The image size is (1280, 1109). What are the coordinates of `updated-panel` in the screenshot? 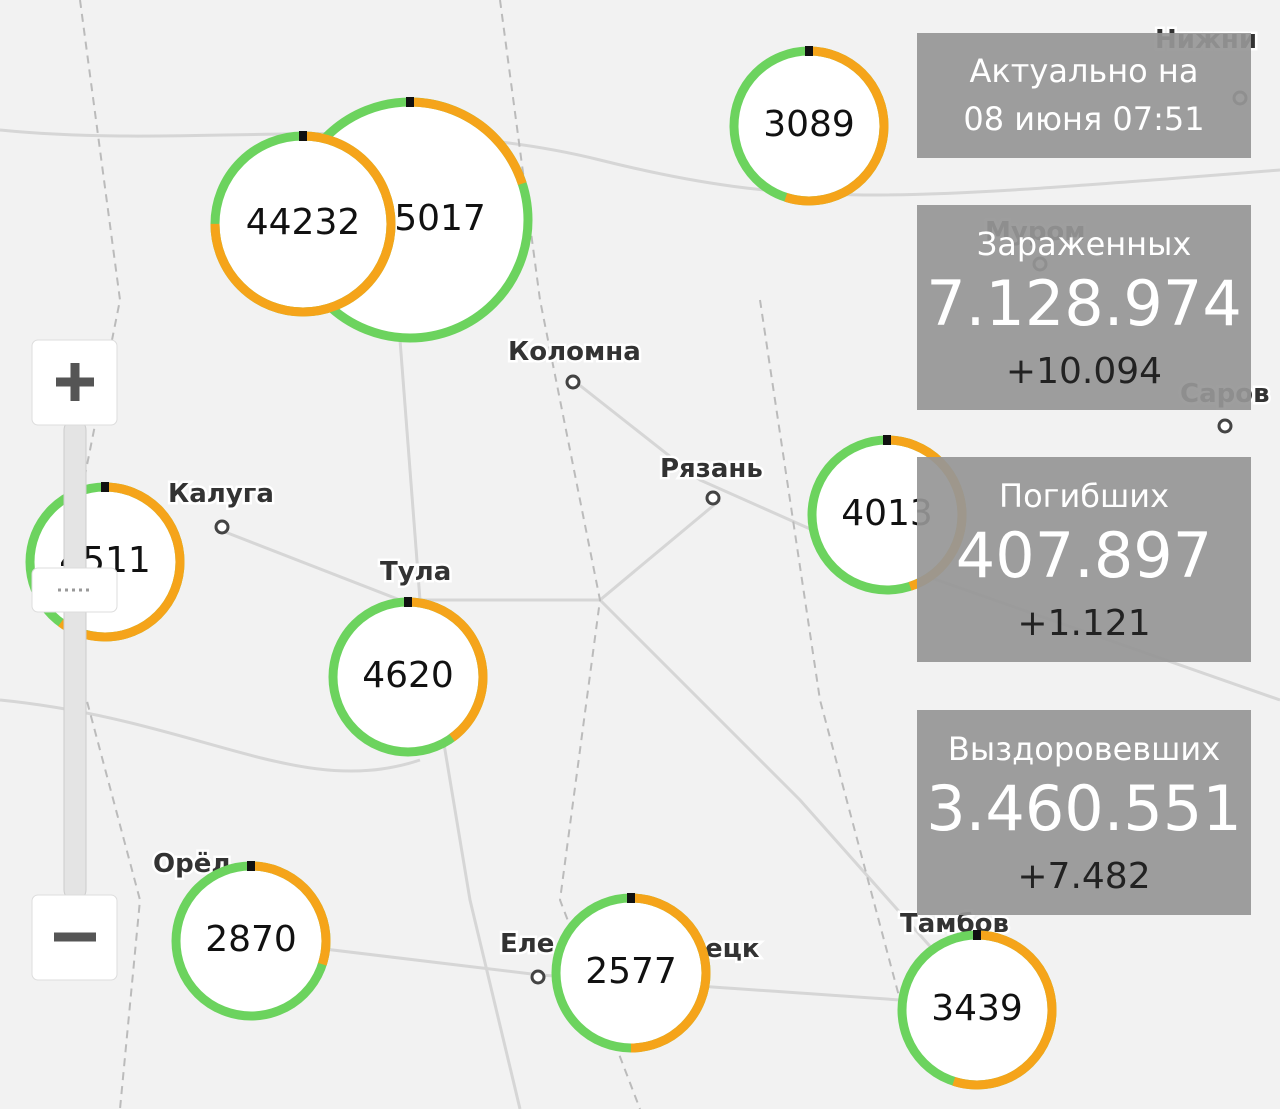 It's located at (1084, 95).